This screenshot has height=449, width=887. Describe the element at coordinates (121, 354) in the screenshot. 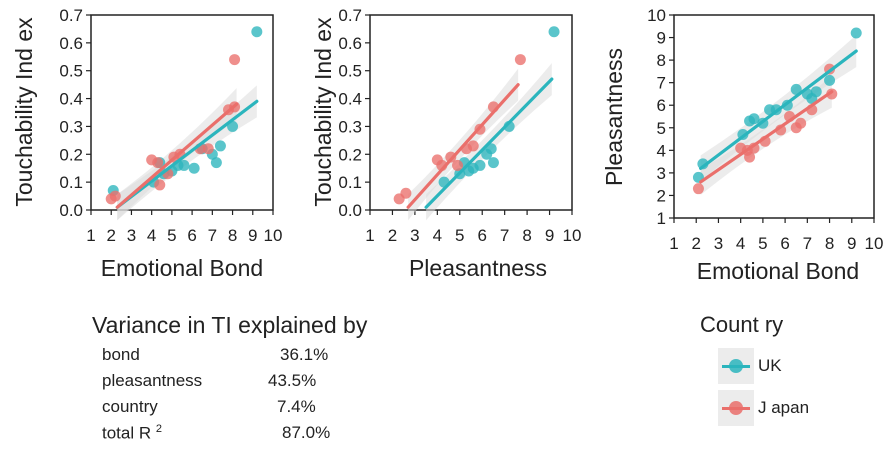

I see `variance-label: bond` at that location.